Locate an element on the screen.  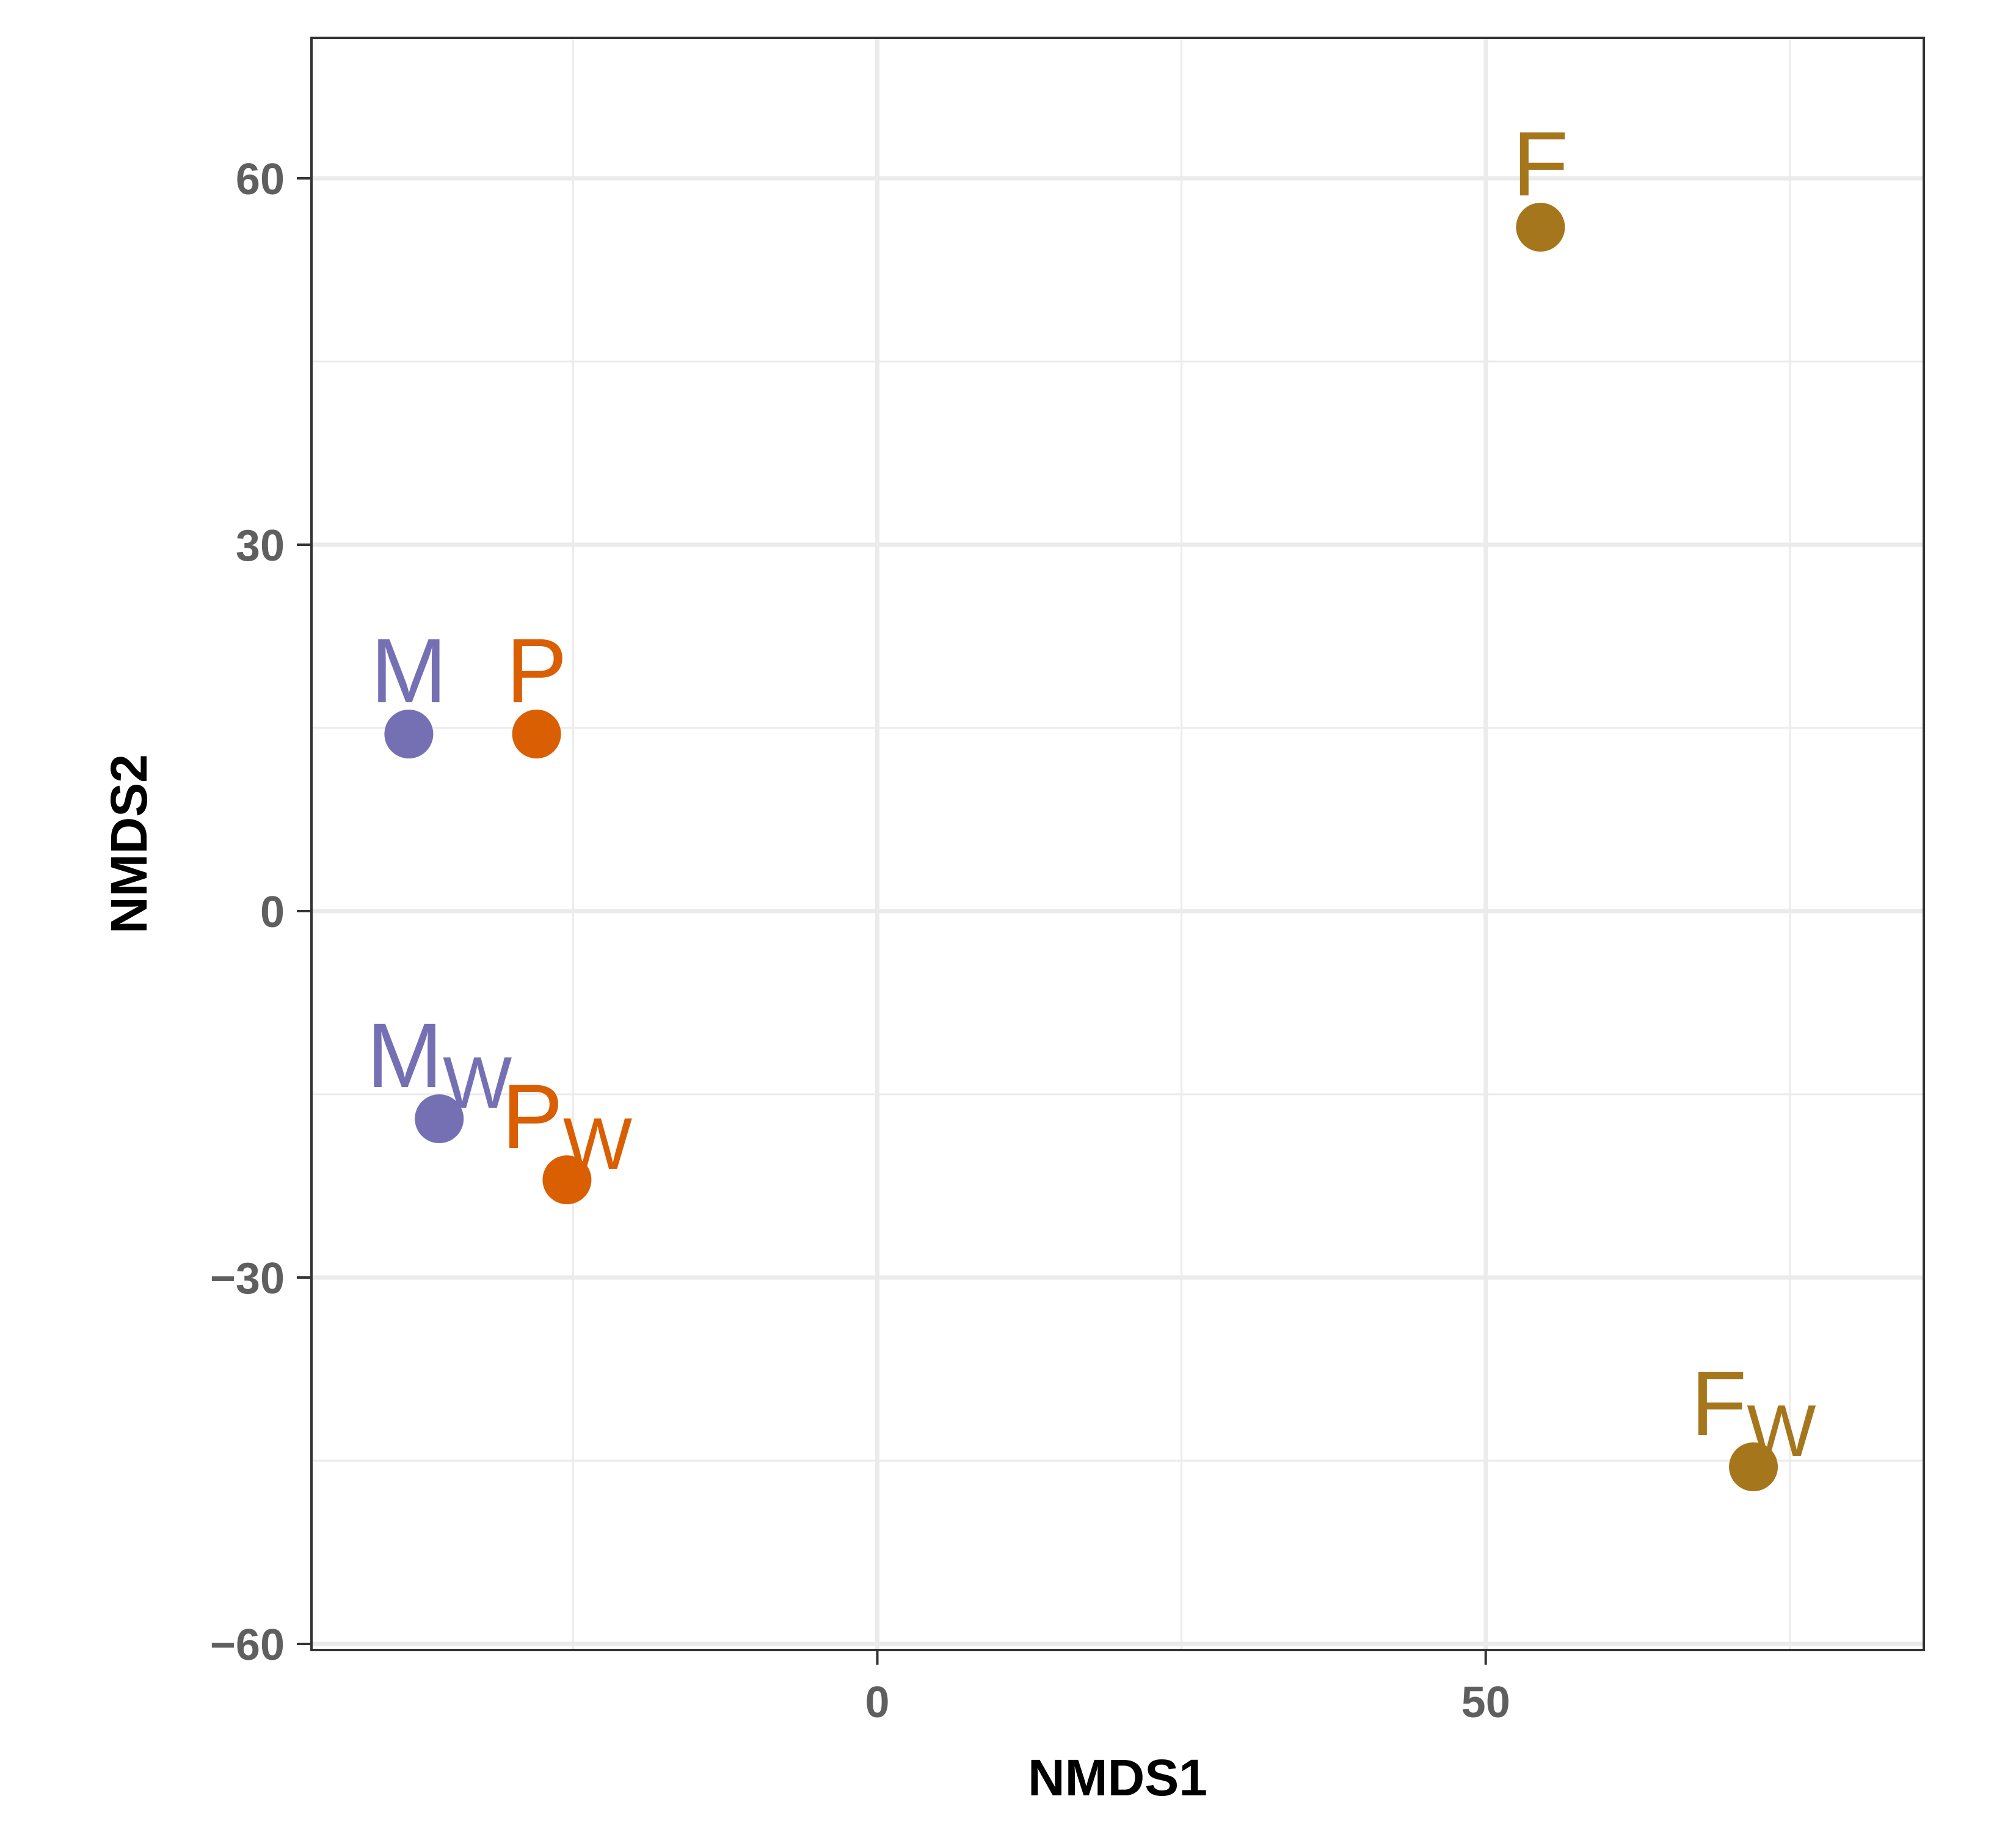
x-axis: 0 50 is located at coordinates (1188, 1688).